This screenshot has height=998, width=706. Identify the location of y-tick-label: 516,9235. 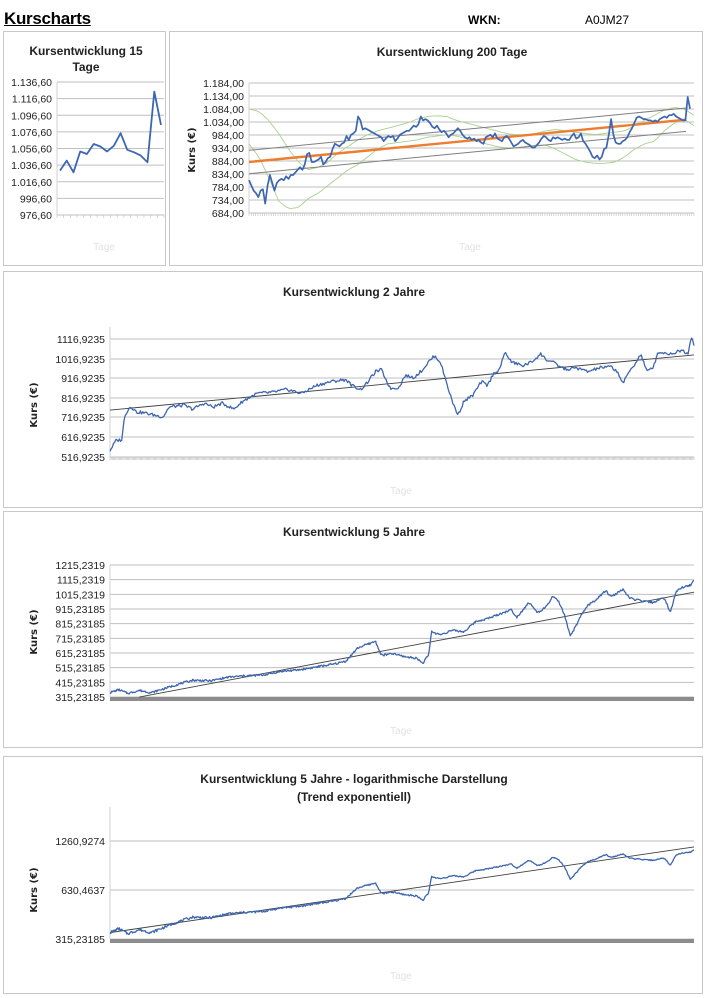
(83, 458).